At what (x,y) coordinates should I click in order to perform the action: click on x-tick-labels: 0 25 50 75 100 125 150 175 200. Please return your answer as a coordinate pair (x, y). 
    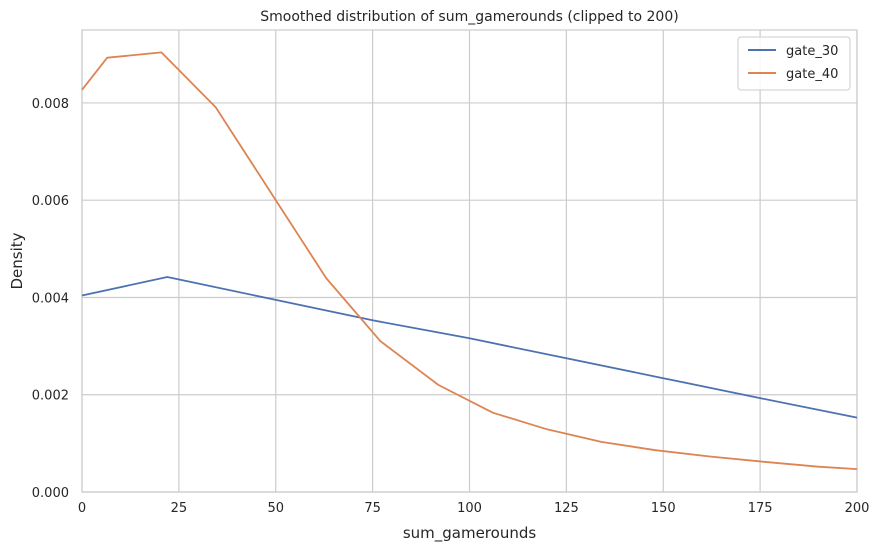
    Looking at the image, I should click on (474, 508).